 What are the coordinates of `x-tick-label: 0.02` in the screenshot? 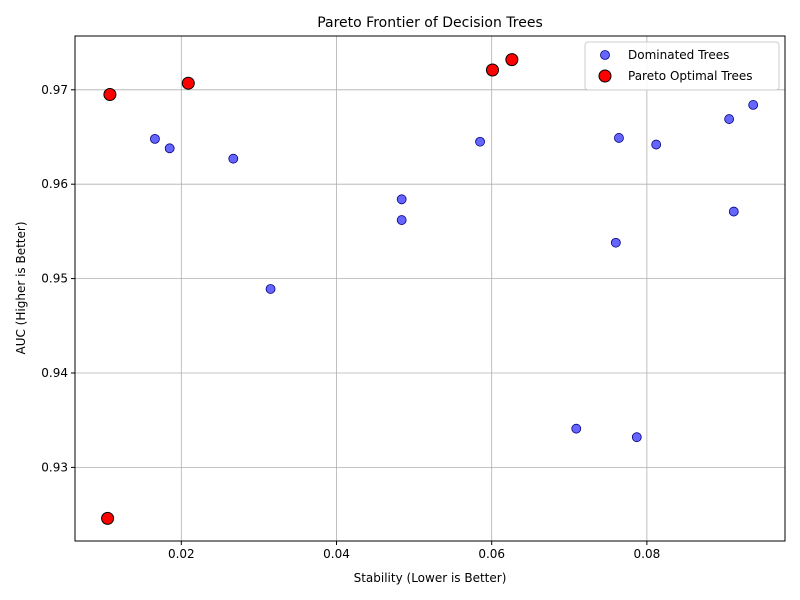 It's located at (181, 554).